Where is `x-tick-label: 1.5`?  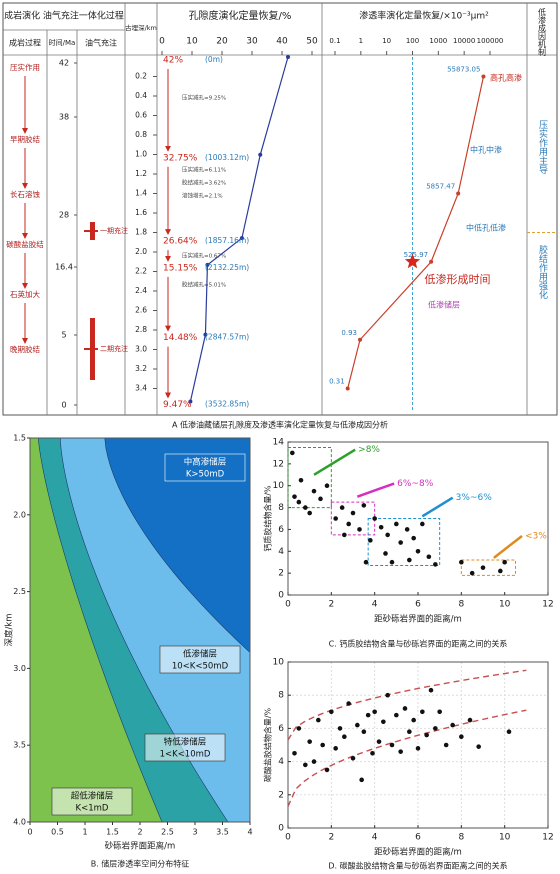 x-tick-label: 1.5 is located at coordinates (112, 832).